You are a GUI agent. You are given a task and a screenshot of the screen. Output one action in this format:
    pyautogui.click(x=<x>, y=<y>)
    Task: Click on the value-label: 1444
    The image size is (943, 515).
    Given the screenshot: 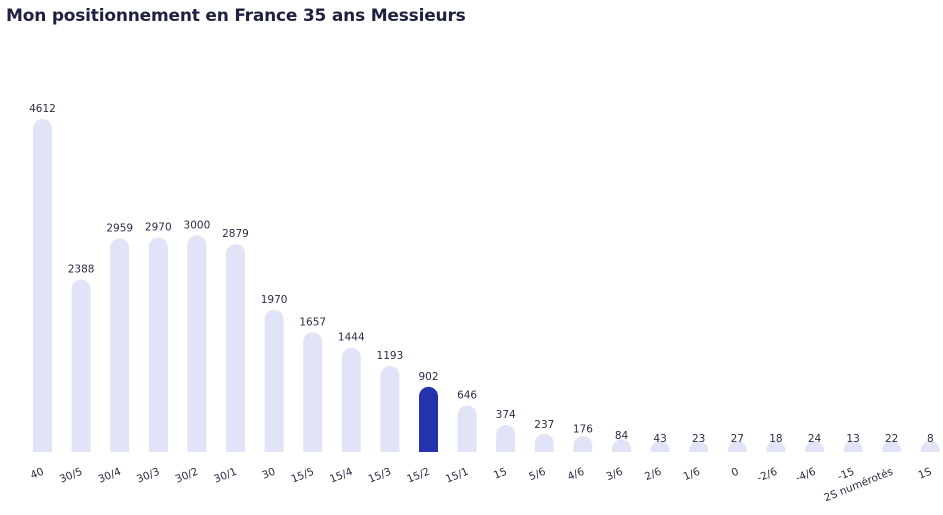 What is the action you would take?
    pyautogui.click(x=351, y=338)
    